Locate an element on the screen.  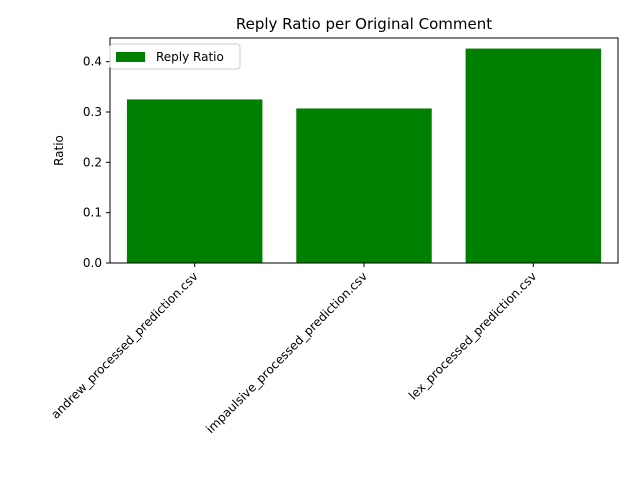
legend: Reply Ratio is located at coordinates (175, 56).